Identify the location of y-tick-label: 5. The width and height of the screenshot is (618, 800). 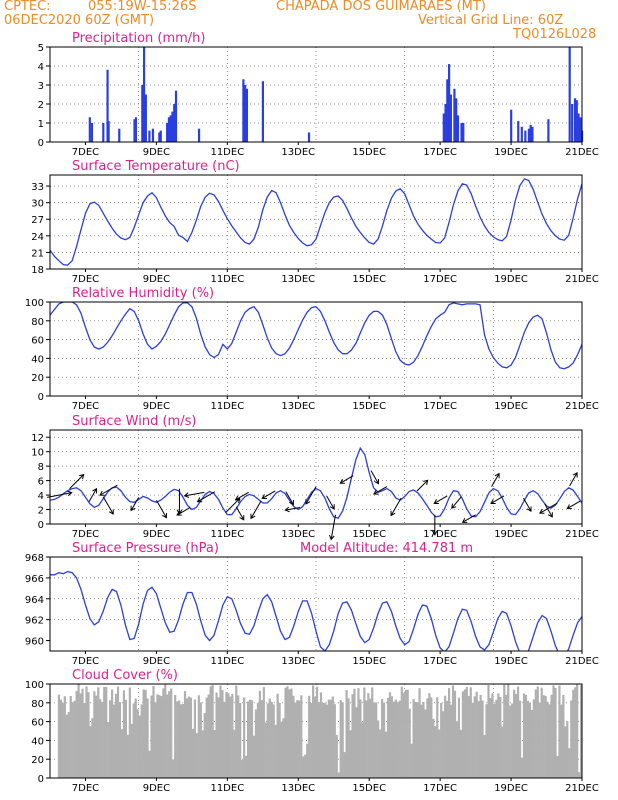
(41, 48).